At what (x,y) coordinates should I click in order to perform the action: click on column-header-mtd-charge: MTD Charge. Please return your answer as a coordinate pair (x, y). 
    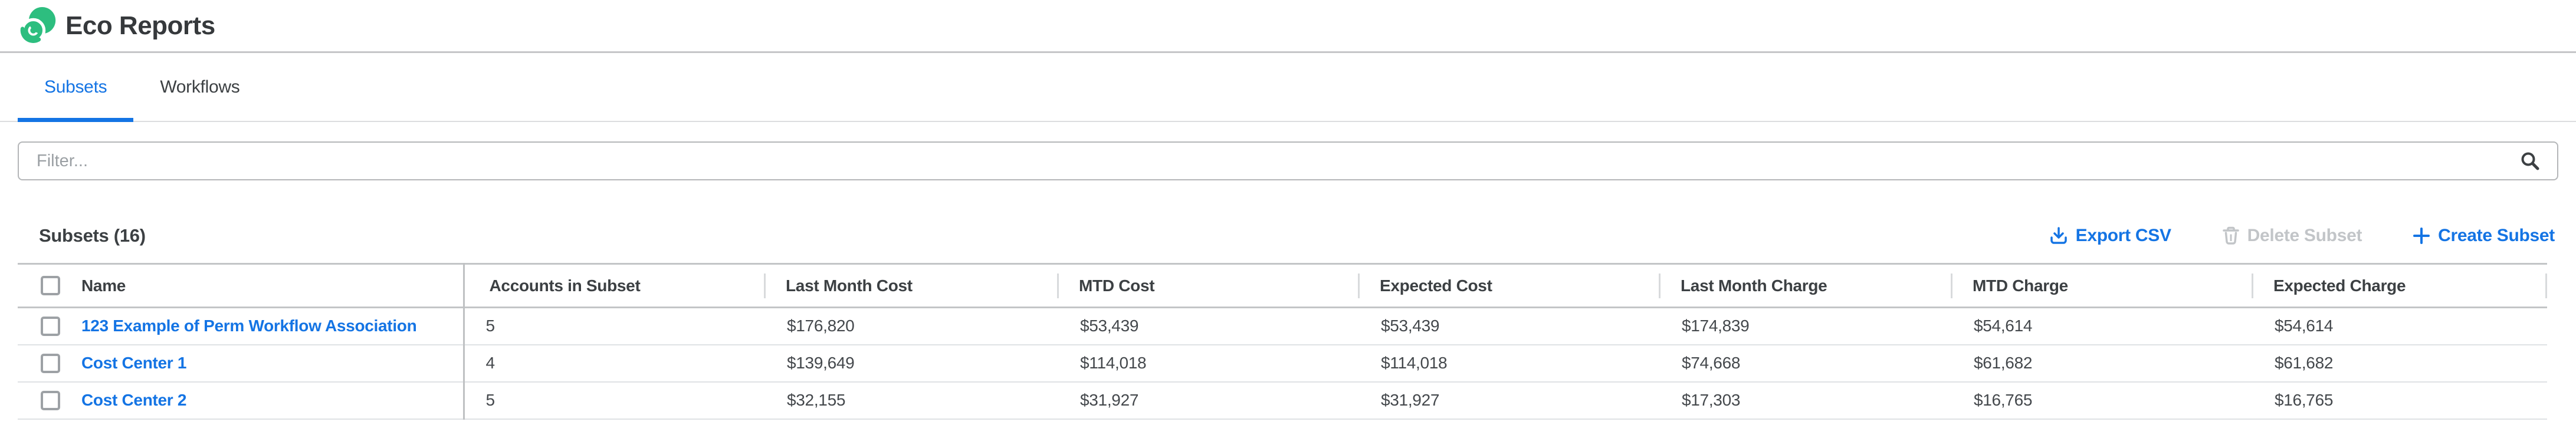
    Looking at the image, I should click on (2102, 286).